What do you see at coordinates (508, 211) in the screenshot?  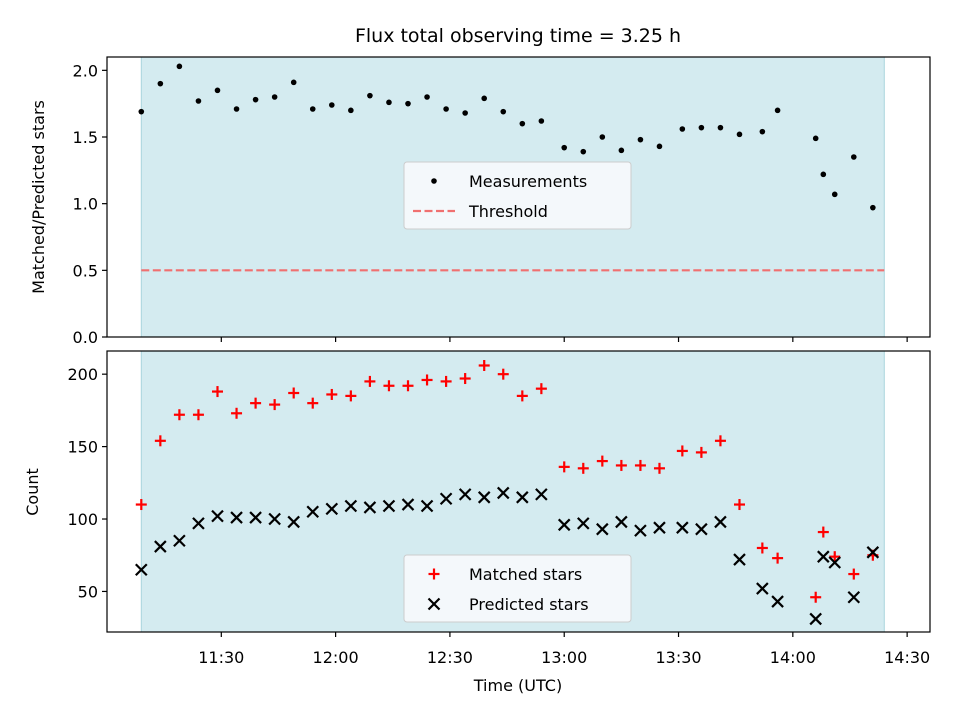 I see `top-legend-label-1: Threshold` at bounding box center [508, 211].